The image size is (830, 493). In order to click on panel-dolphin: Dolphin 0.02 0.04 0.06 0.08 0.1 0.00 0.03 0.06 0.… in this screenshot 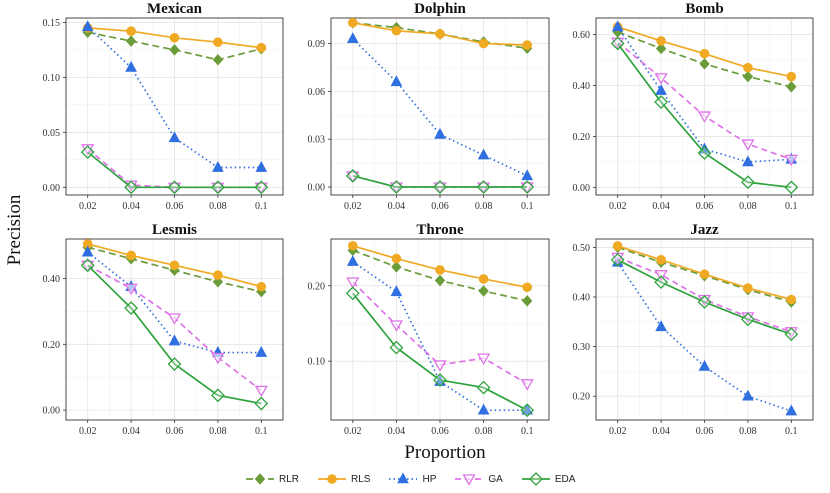, I will do `click(429, 106)`.